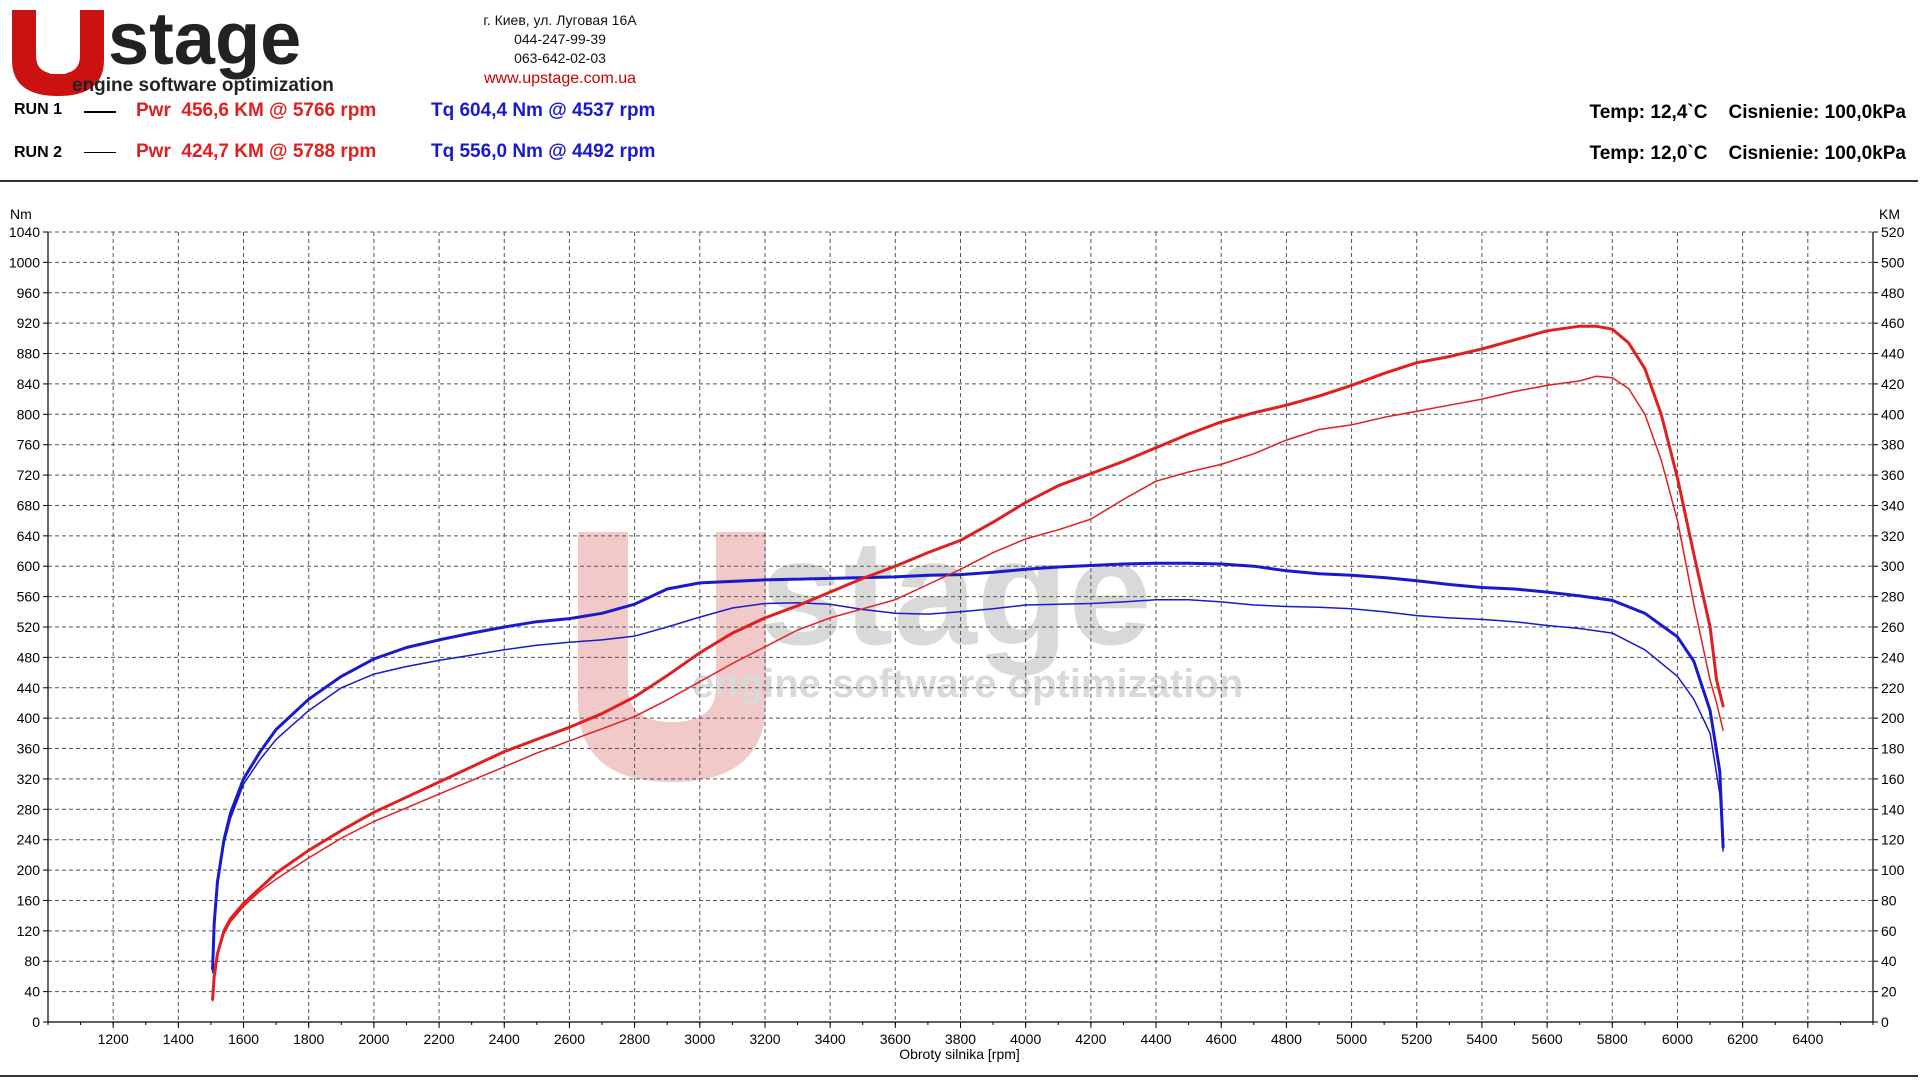 This screenshot has width=1920, height=1080. I want to click on logo-sub-text: engine software optimization, so click(203, 85).